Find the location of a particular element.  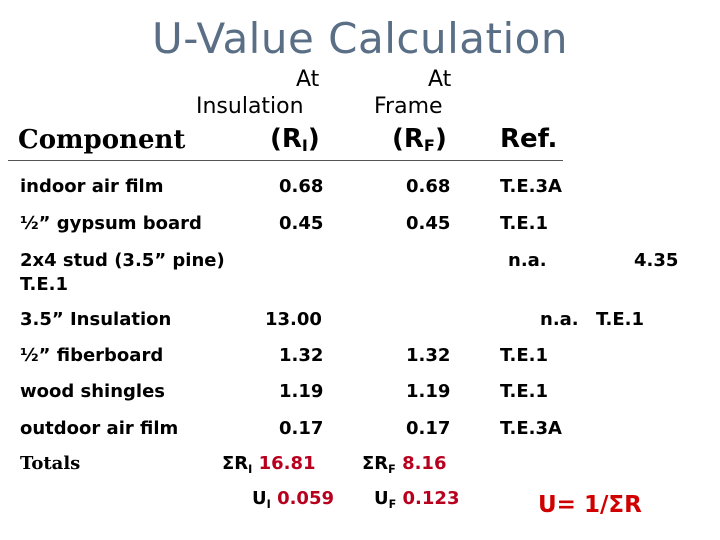

row-component: 3.5” Insulation is located at coordinates (96, 319).